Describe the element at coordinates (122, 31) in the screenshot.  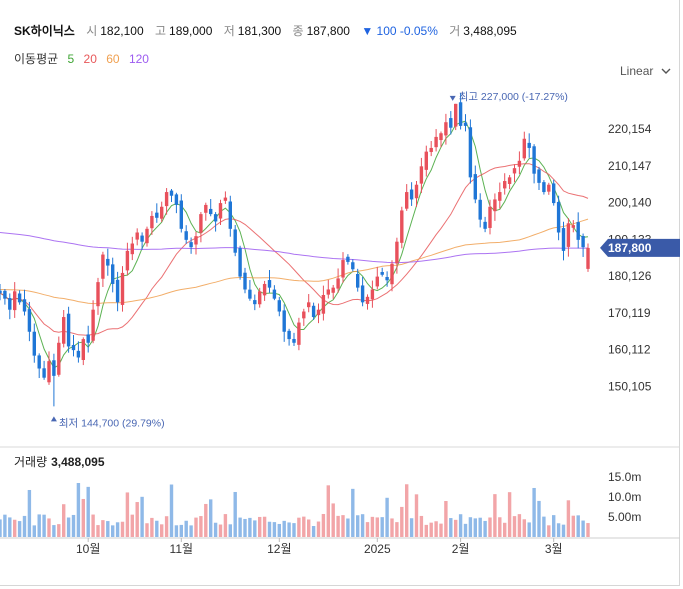
I see `open-value: 182,100` at that location.